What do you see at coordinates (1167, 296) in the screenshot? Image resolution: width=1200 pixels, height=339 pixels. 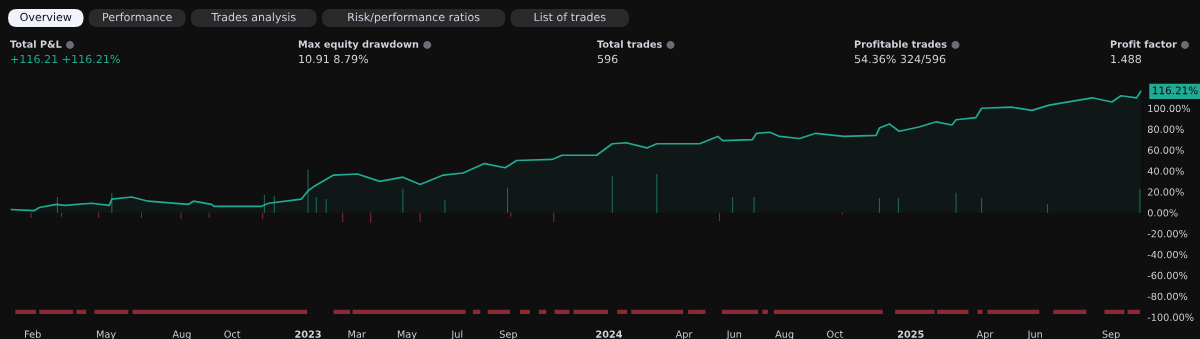 I see `y-tick-label: -80.00%` at bounding box center [1167, 296].